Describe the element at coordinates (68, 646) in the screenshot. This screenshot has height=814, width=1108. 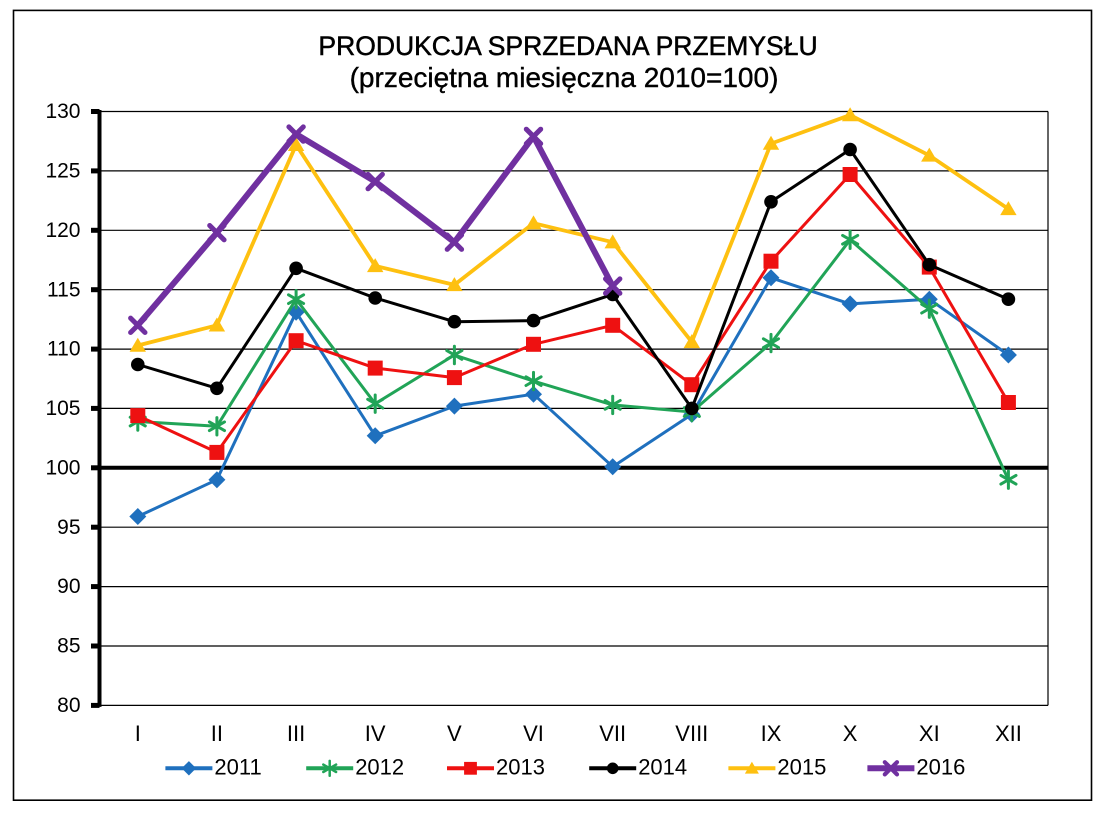
I see `svg-text: 85` at that location.